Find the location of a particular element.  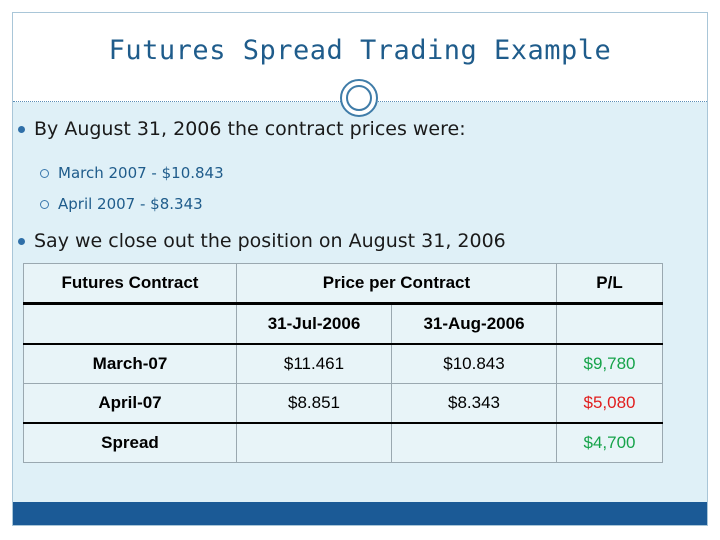

subheader-jul: 31-Jul-2006 is located at coordinates (314, 324).